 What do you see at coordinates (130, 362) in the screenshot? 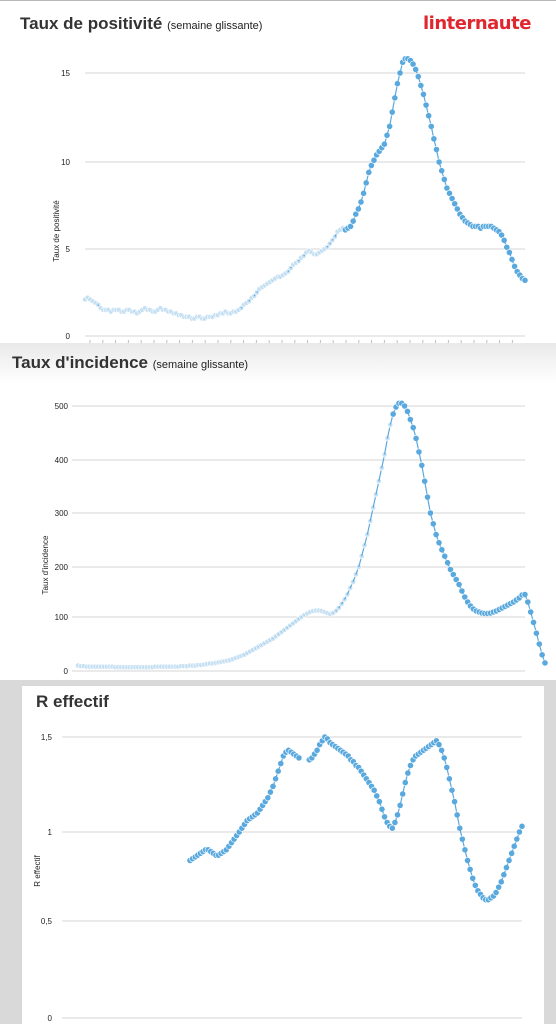
I see `chart-title-incidence: Taux d'incidence (semaine glissante)` at bounding box center [130, 362].